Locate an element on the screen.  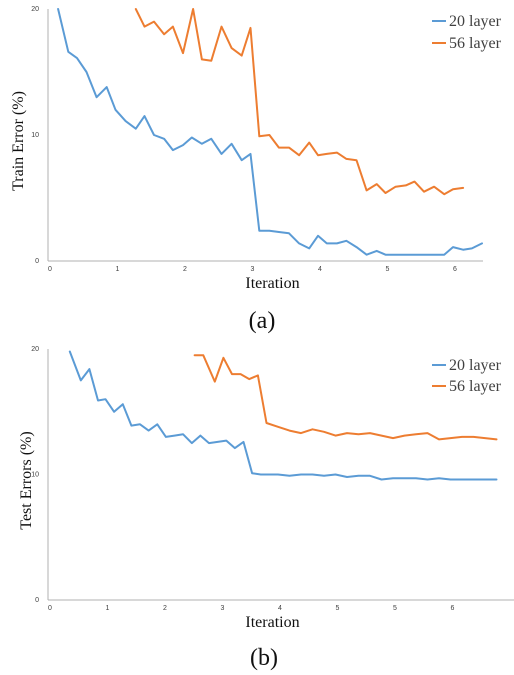
panel-label: (a) is located at coordinates (262, 321).